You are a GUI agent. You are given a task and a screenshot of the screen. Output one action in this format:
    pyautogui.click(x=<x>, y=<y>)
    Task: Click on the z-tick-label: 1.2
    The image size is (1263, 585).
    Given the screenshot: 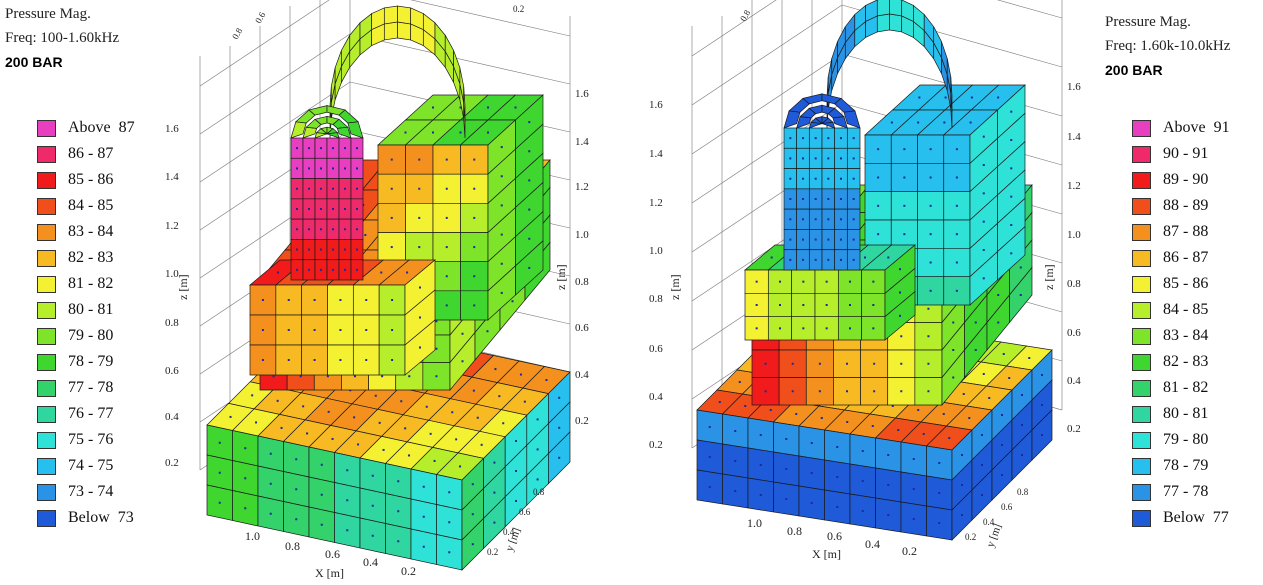 What is the action you would take?
    pyautogui.click(x=1074, y=186)
    